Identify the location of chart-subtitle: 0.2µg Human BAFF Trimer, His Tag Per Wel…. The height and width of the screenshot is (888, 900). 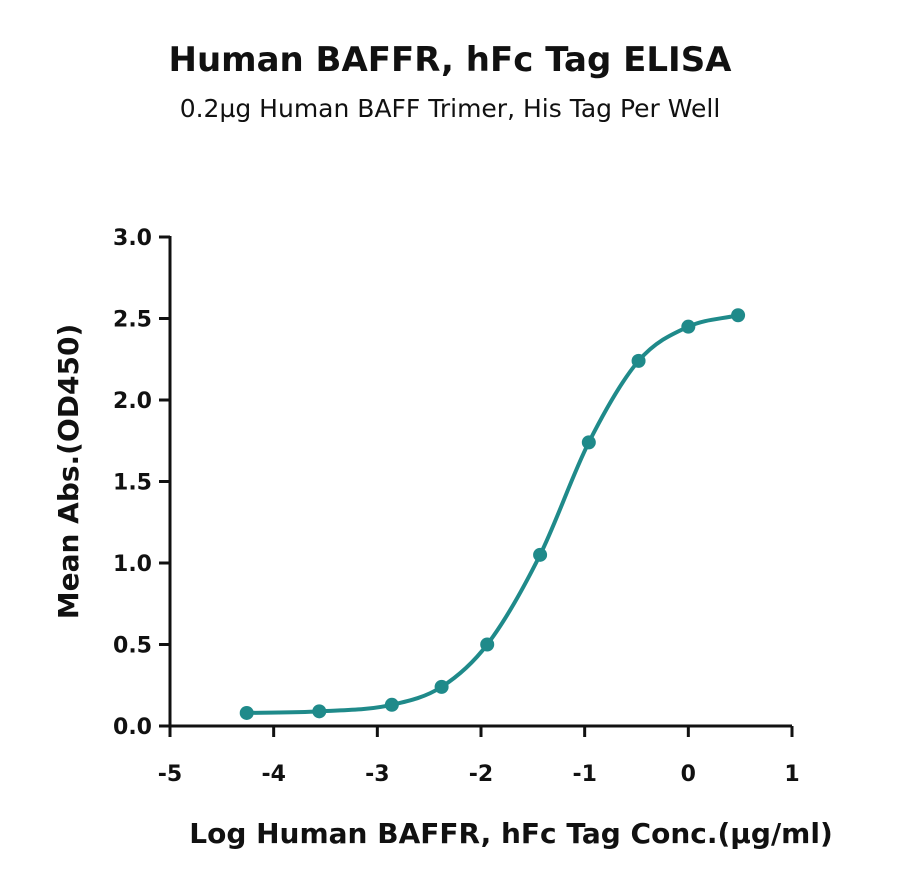
(450, 108).